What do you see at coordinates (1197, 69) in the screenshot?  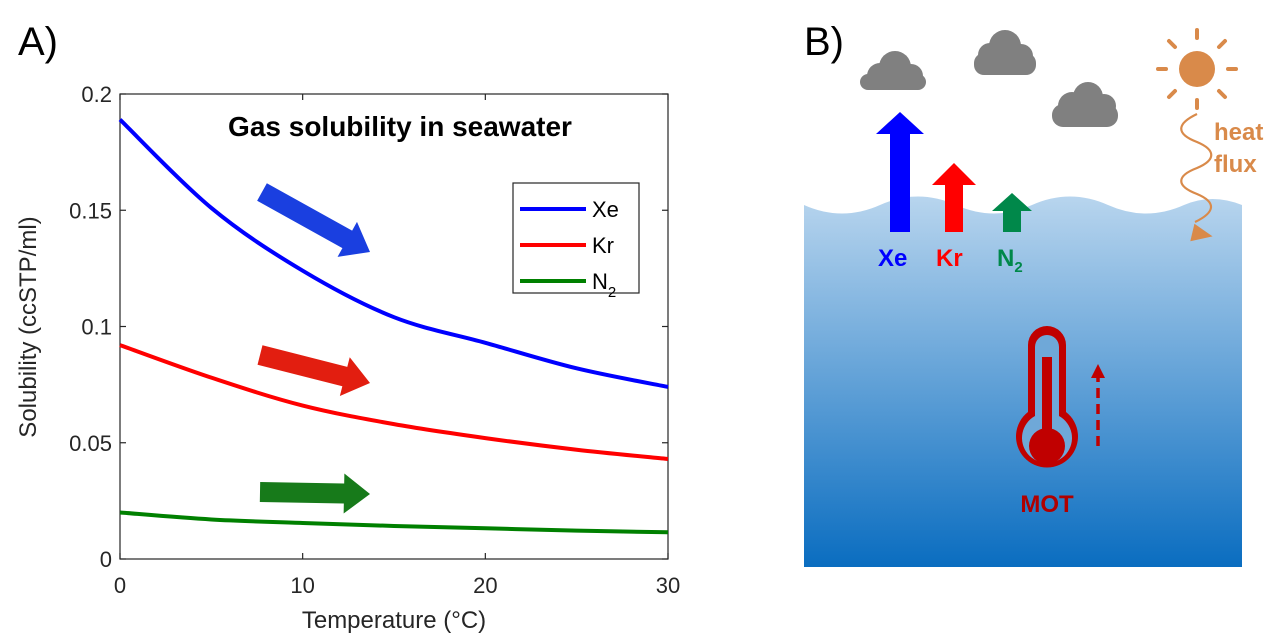 I see `sun-icon` at bounding box center [1197, 69].